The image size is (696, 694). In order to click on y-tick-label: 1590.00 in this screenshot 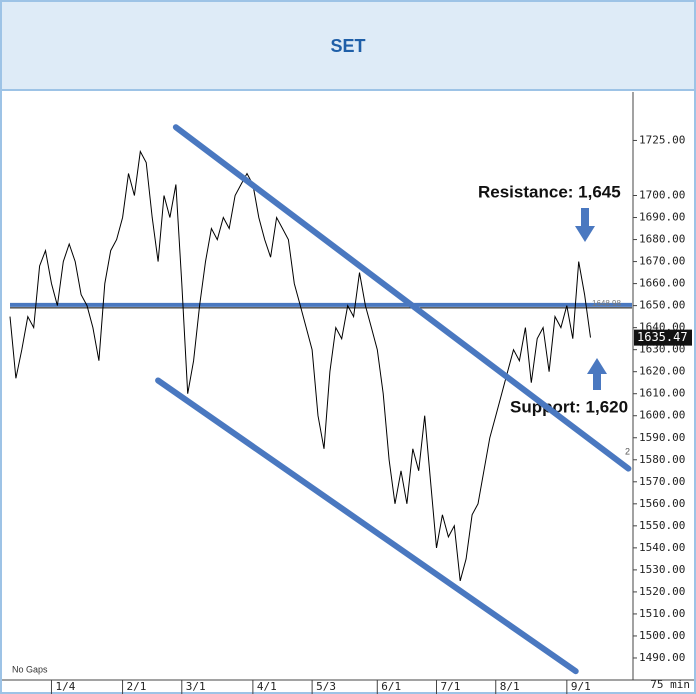, I will do `click(662, 437)`.